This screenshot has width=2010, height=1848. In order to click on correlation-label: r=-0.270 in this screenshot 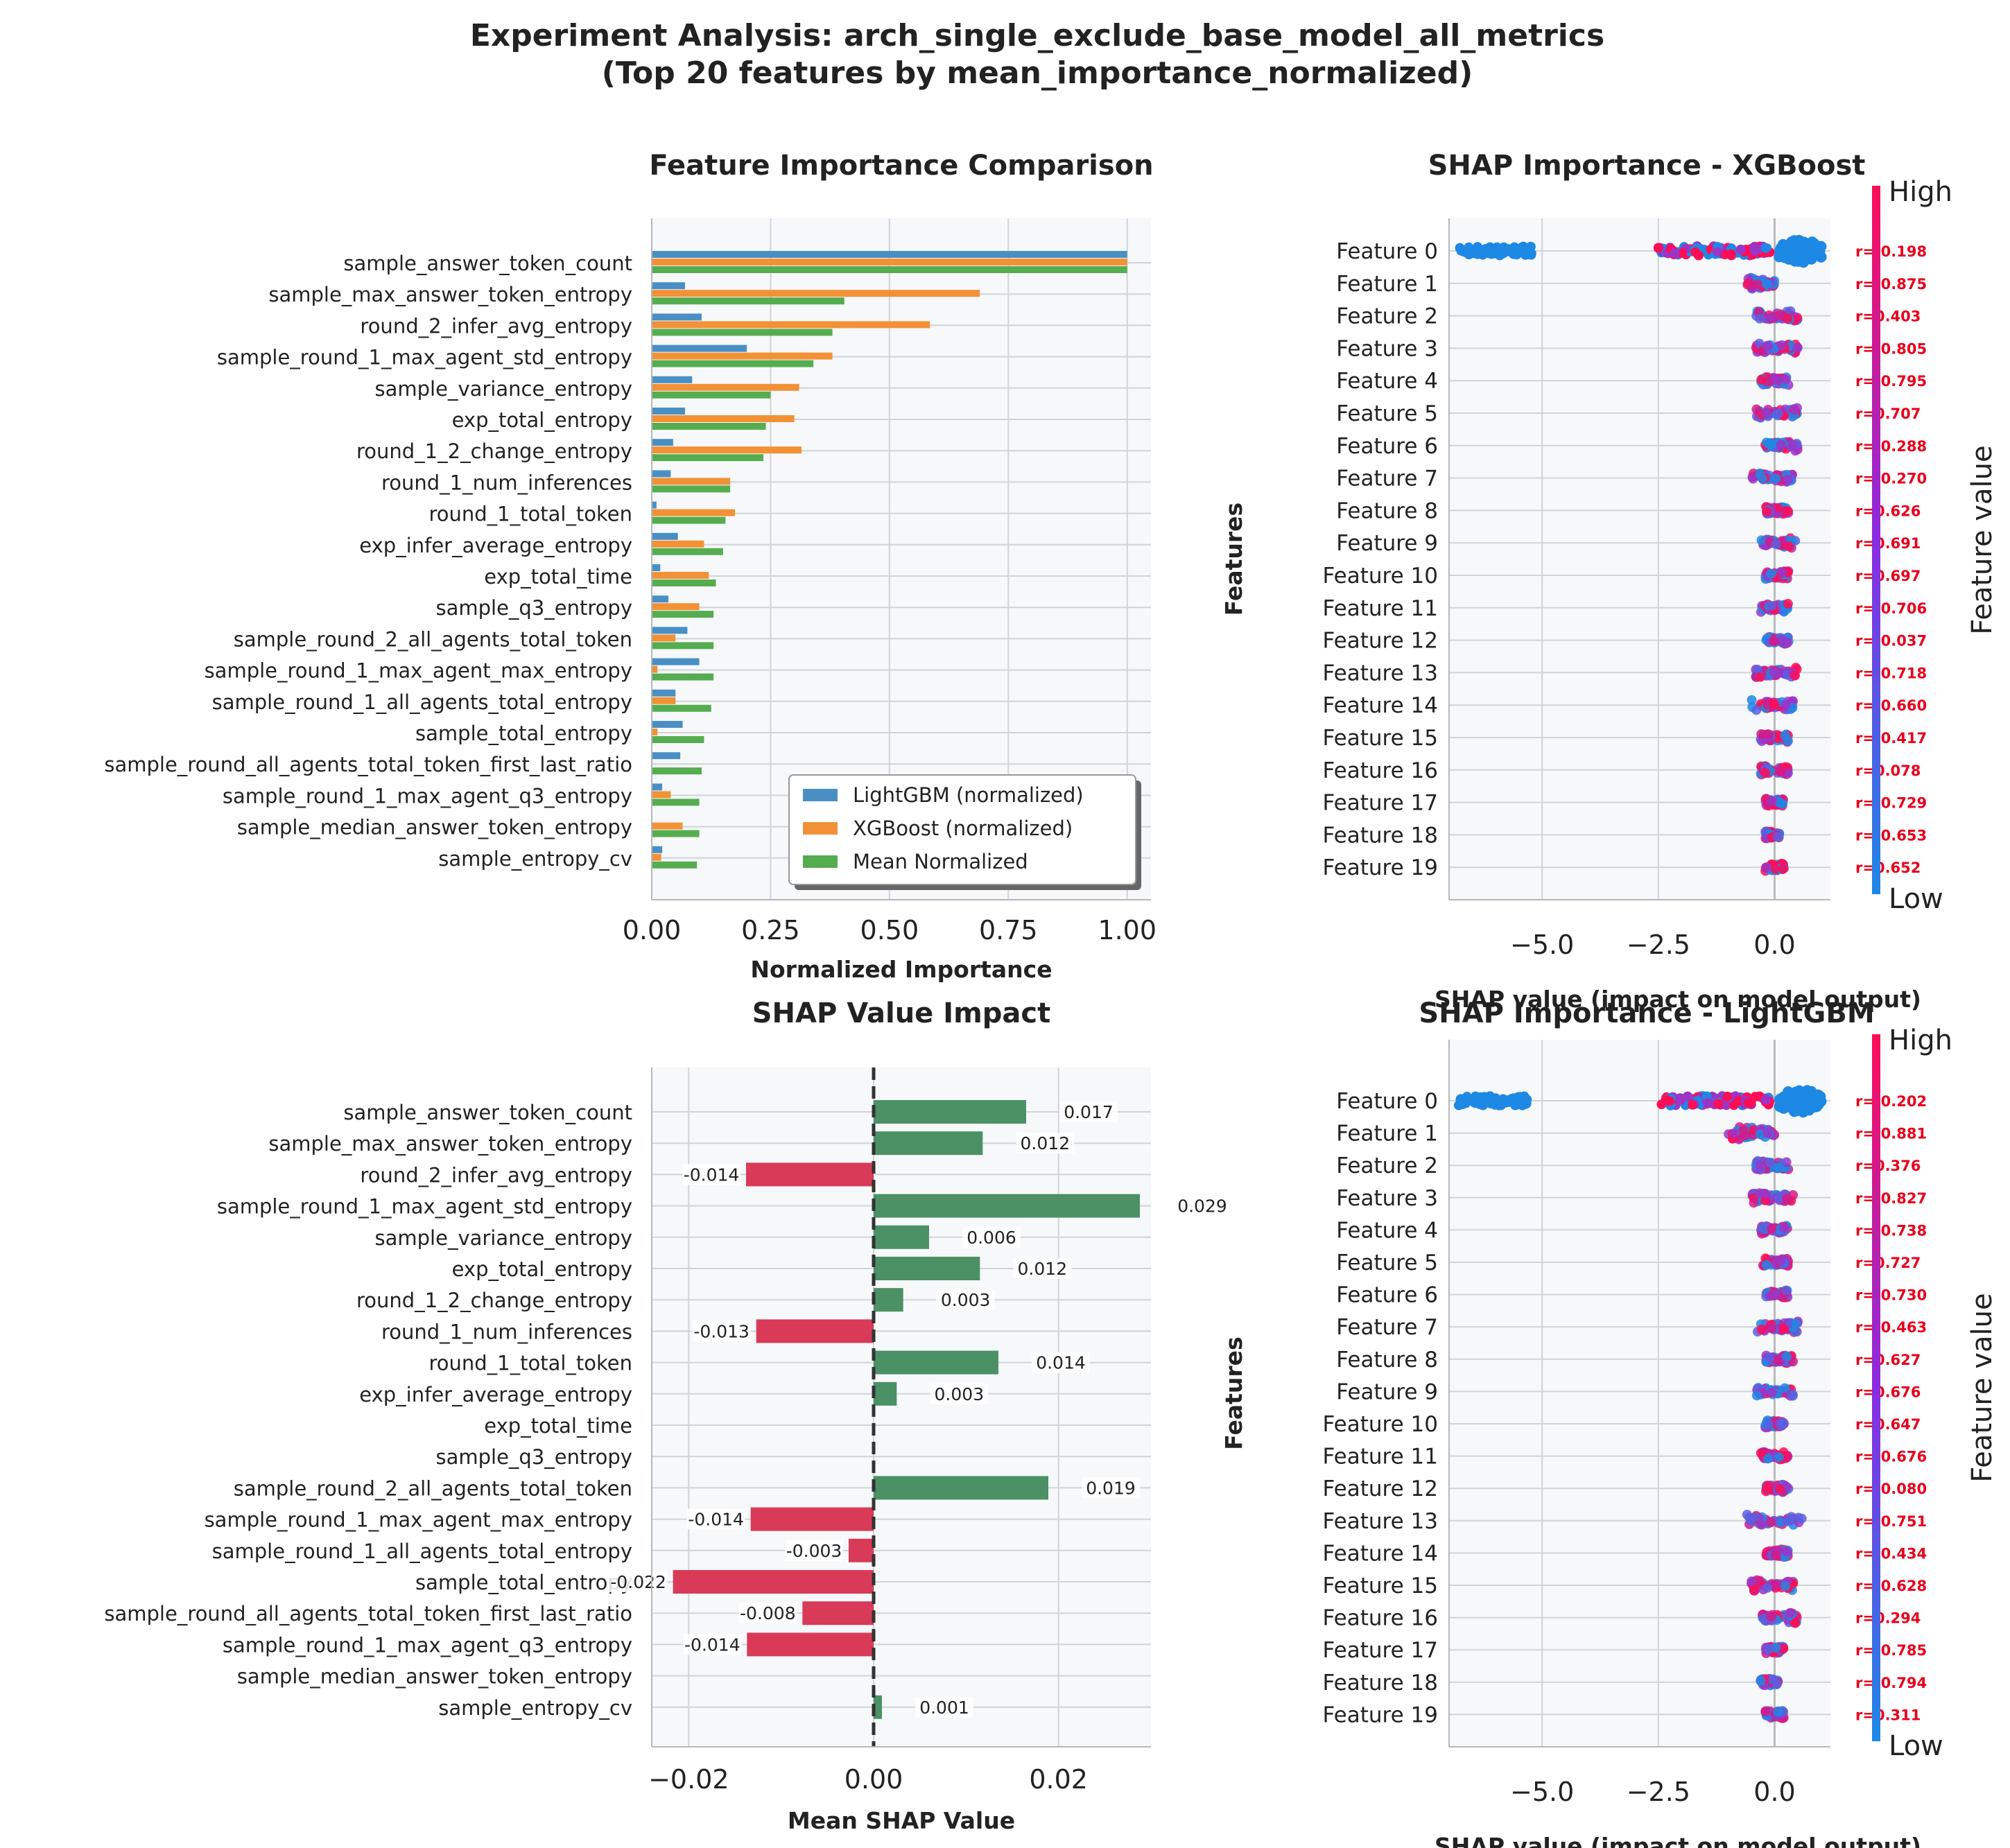, I will do `click(1891, 479)`.